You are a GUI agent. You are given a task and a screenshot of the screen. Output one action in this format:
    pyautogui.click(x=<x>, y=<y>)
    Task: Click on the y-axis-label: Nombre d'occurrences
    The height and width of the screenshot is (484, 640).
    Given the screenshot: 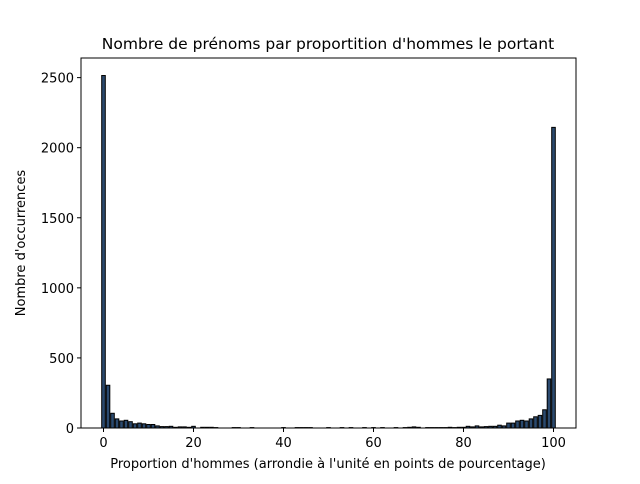 What is the action you would take?
    pyautogui.click(x=21, y=243)
    